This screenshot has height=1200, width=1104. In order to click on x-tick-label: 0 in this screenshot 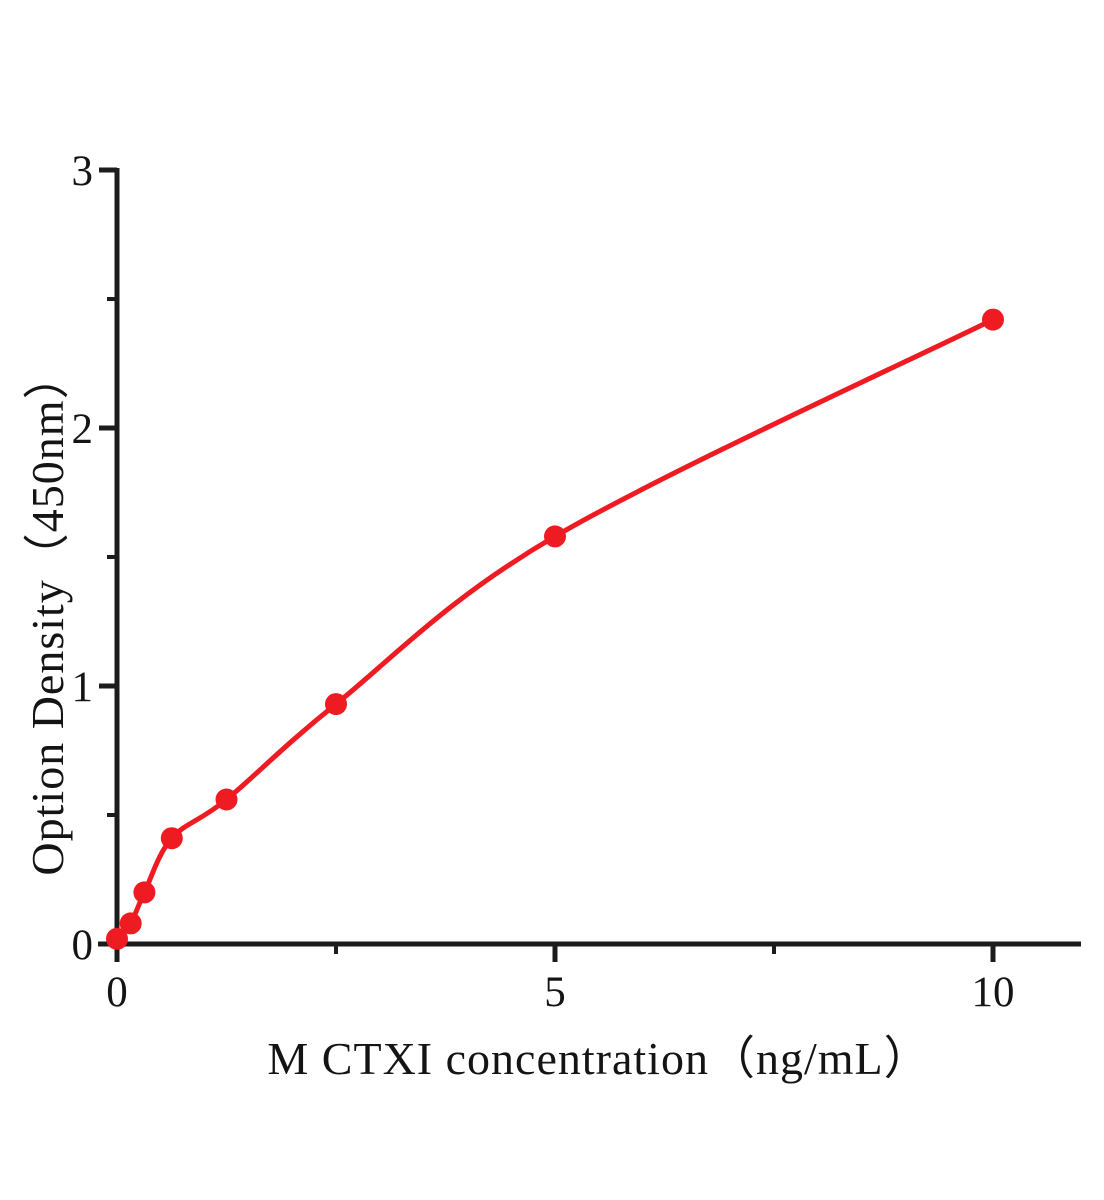, I will do `click(117, 992)`.